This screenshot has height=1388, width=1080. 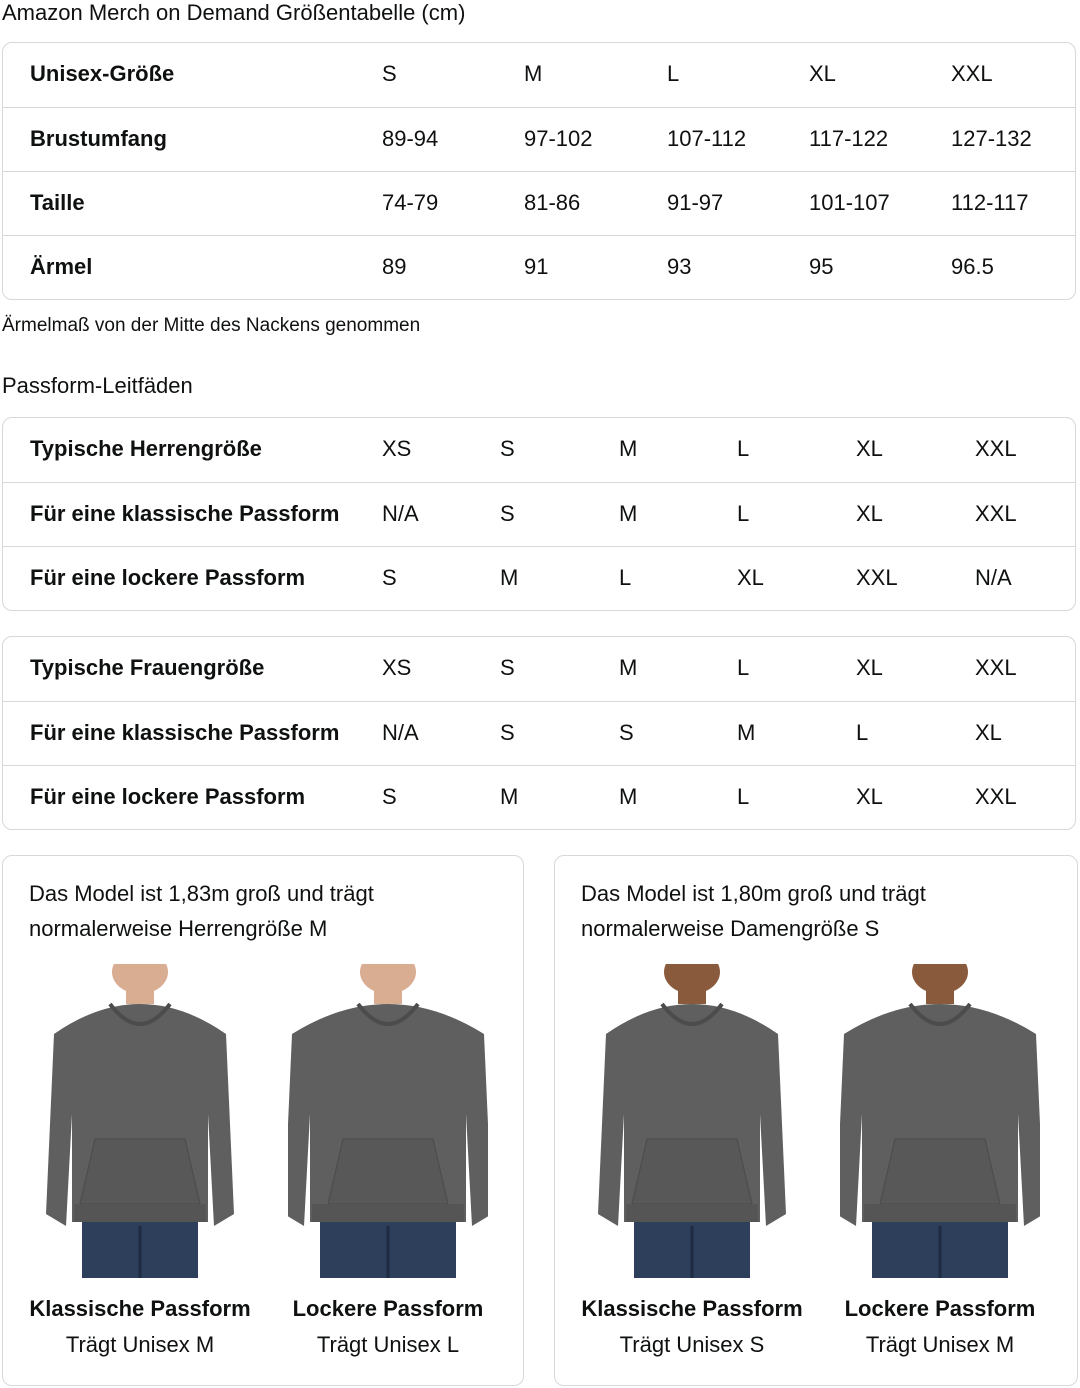 What do you see at coordinates (57, 202) in the screenshot?
I see `row-label: Taille` at bounding box center [57, 202].